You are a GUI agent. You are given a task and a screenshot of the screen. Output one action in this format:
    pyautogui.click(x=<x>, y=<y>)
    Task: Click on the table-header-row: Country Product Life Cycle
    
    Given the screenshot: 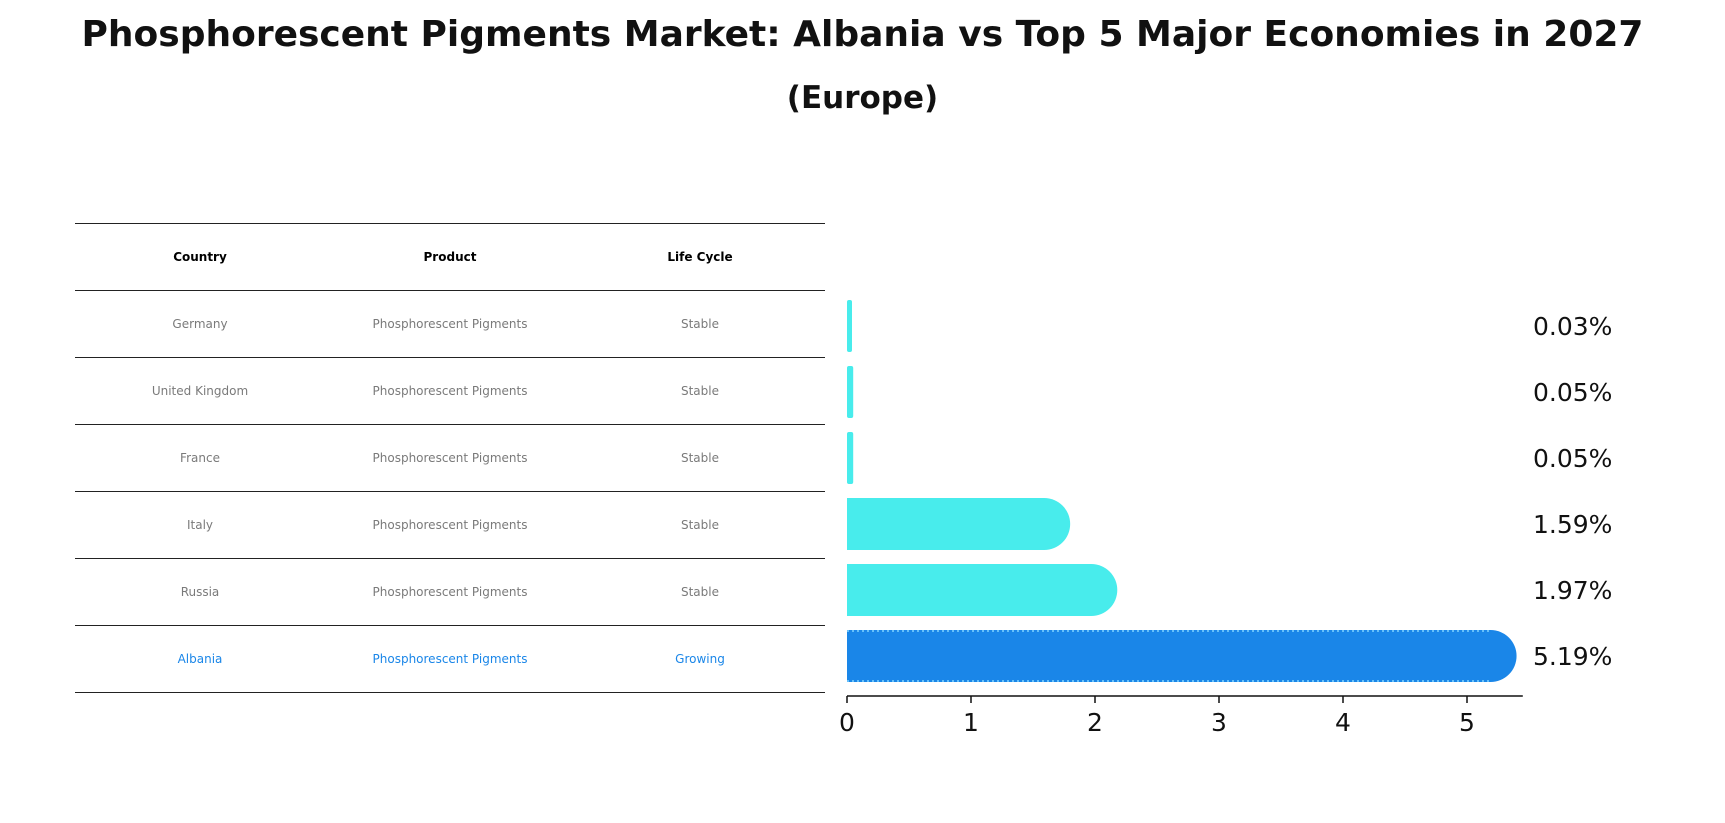 What is the action you would take?
    pyautogui.click(x=450, y=257)
    